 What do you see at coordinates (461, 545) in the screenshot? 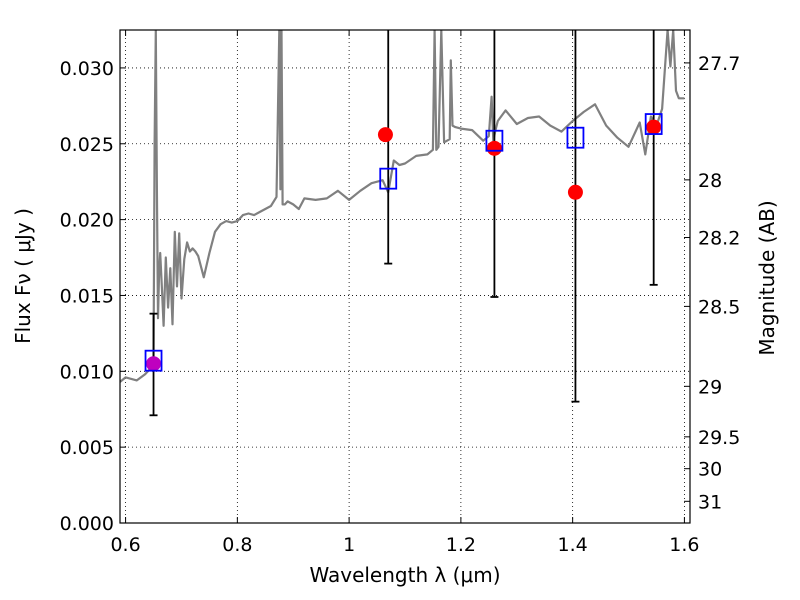
I see `x-tick-label: 1.2` at bounding box center [461, 545].